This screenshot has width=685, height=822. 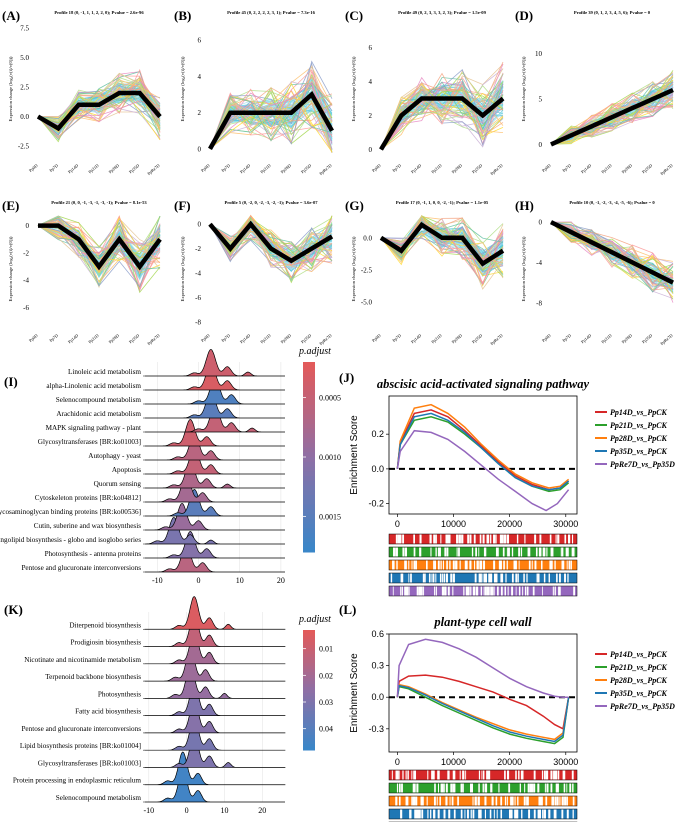 I want to click on category-label: Diterpenoid biosynthesis, so click(x=105, y=625).